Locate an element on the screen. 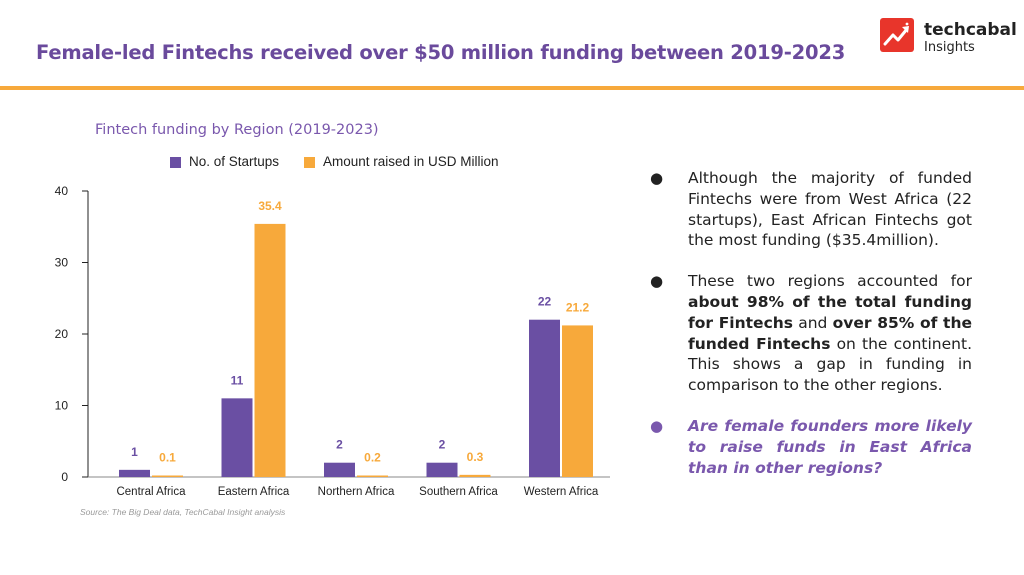 The width and height of the screenshot is (1024, 575). x-category-label: Eastern Africa is located at coordinates (254, 492).